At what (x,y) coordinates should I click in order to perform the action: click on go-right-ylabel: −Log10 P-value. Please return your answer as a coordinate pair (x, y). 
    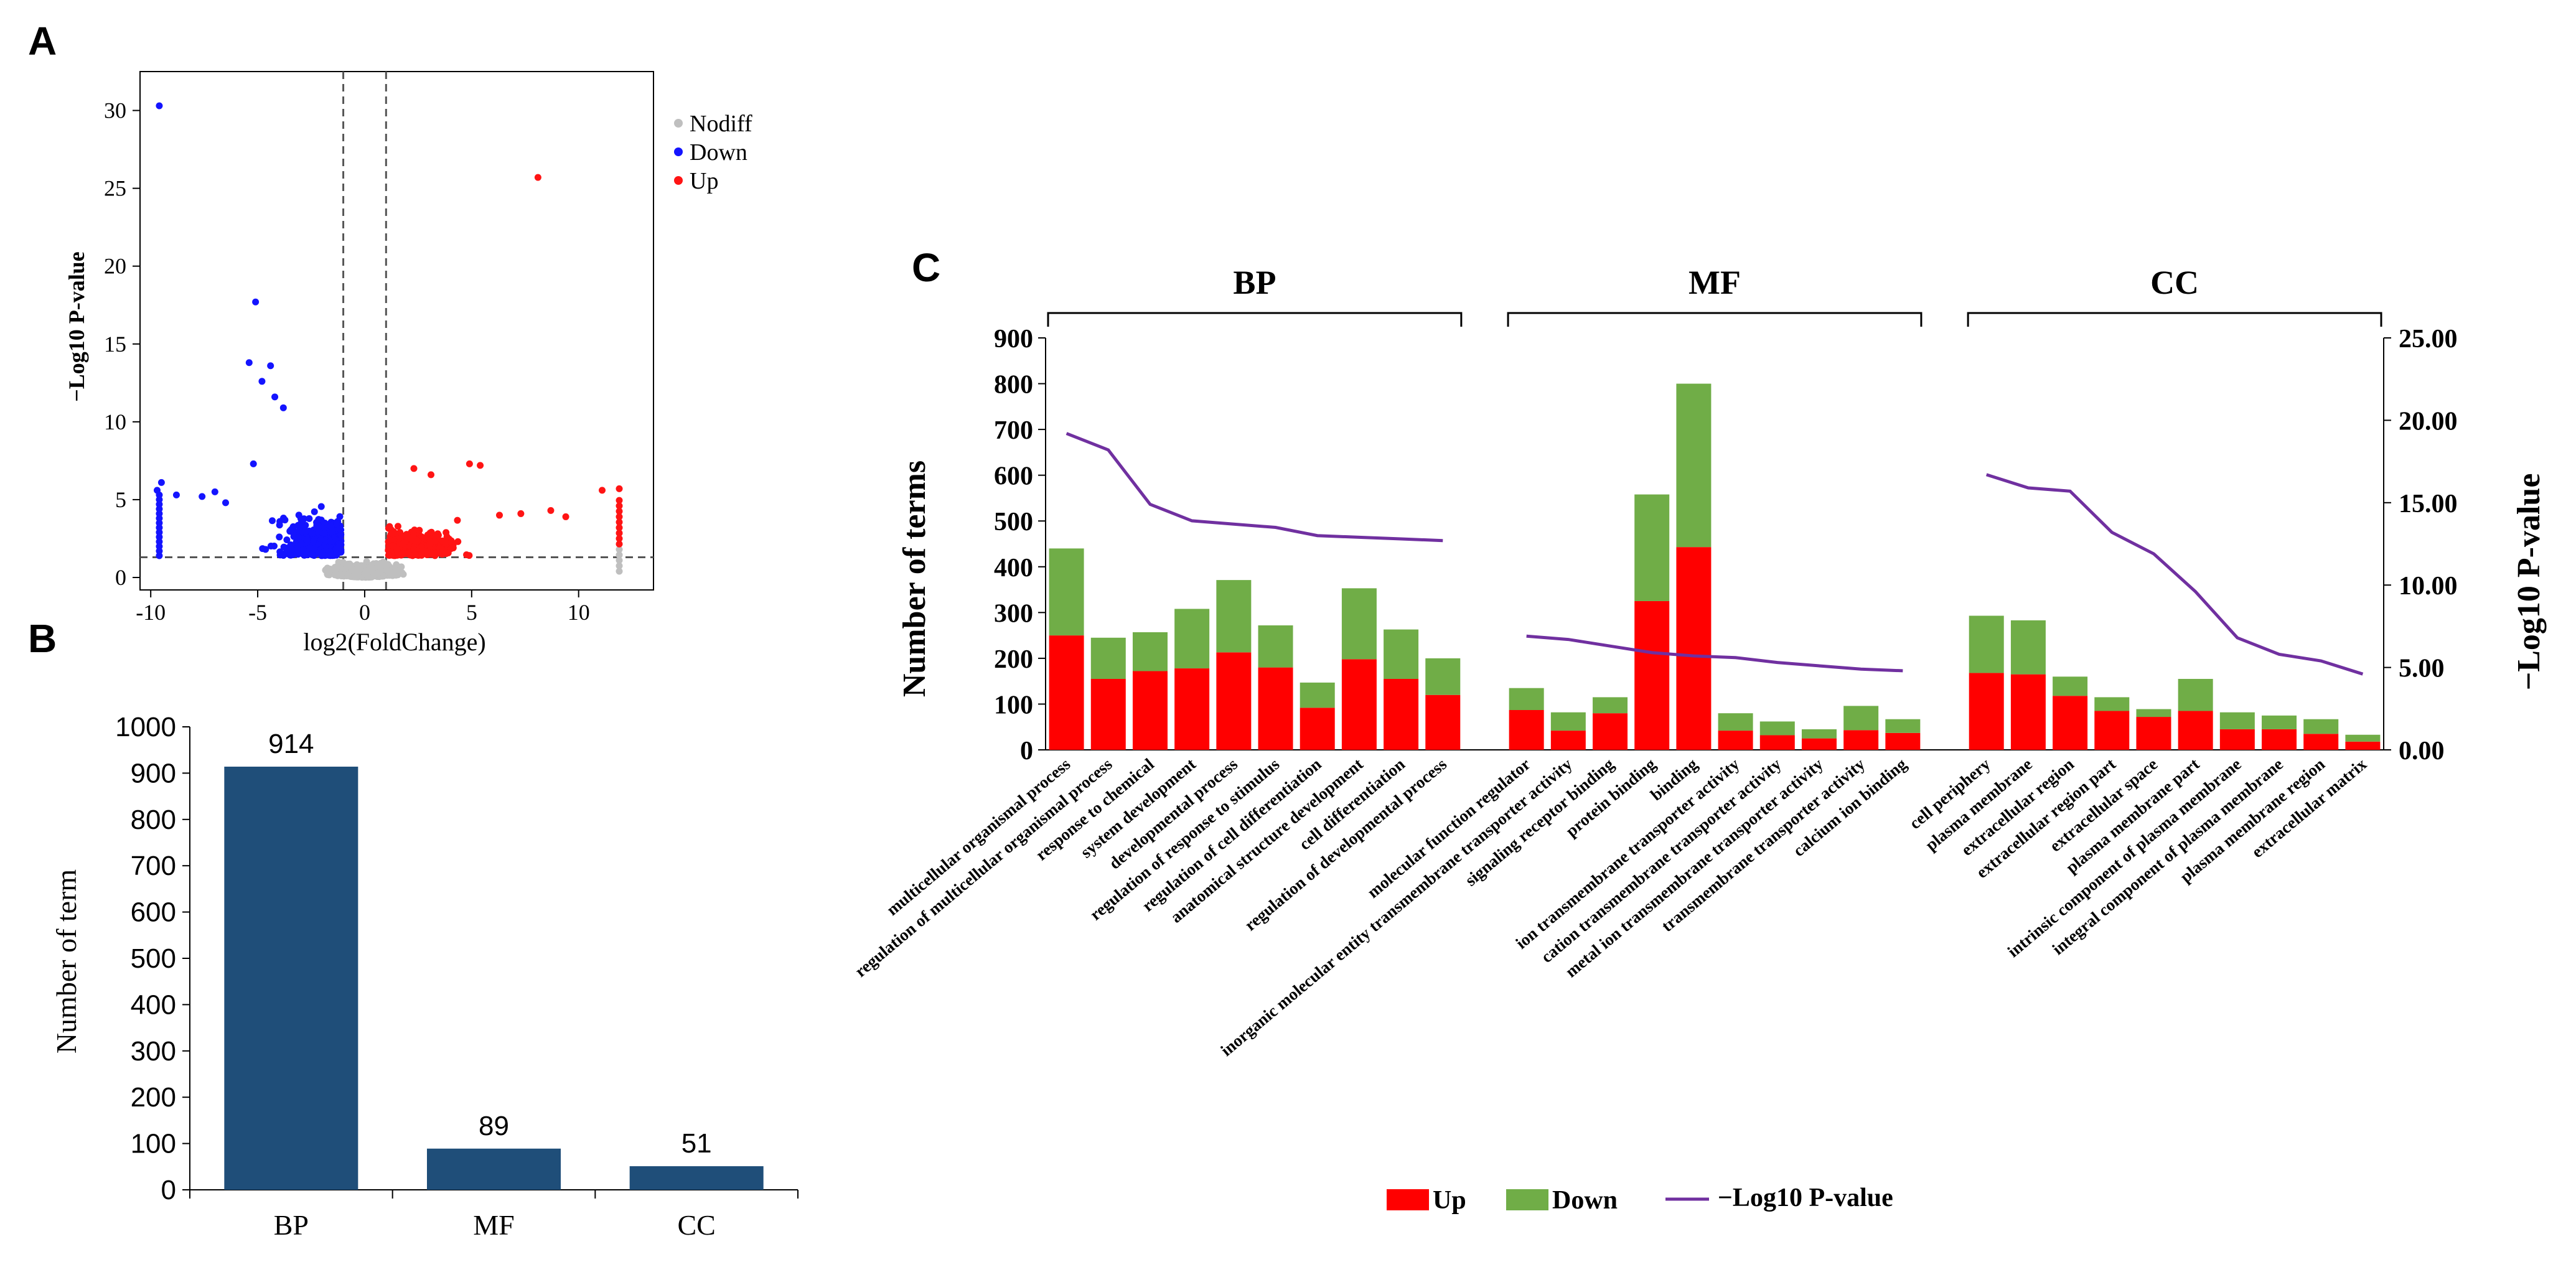
    Looking at the image, I should click on (2529, 582).